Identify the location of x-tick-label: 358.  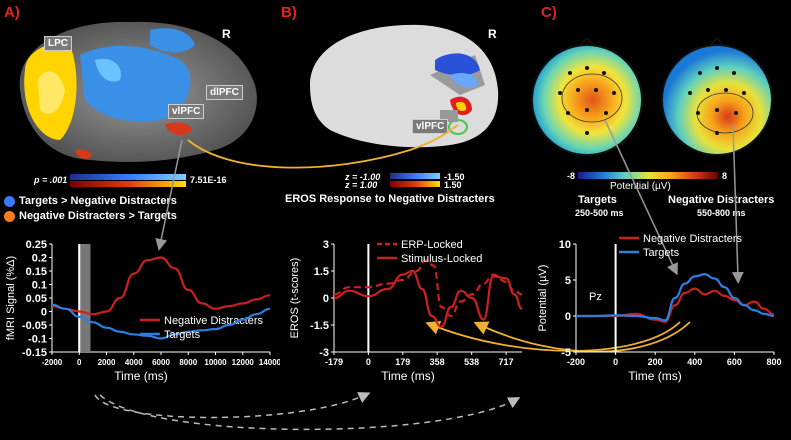
(437, 362).